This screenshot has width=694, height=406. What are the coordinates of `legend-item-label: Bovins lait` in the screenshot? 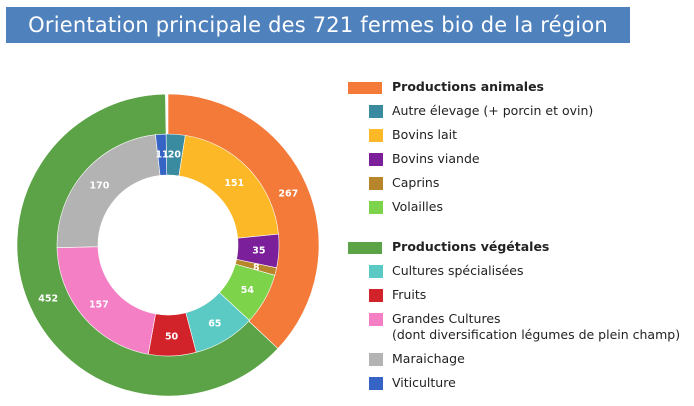 It's located at (425, 134).